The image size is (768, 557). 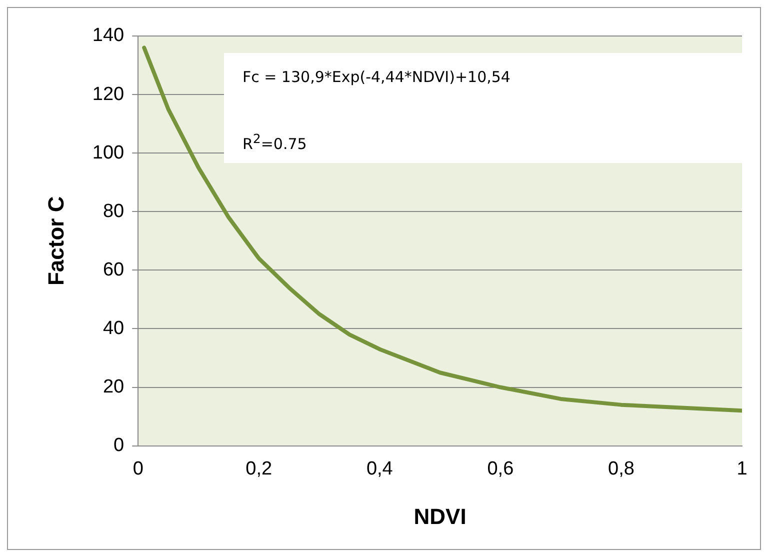 What do you see at coordinates (742, 469) in the screenshot?
I see `x-tick-label: 1` at bounding box center [742, 469].